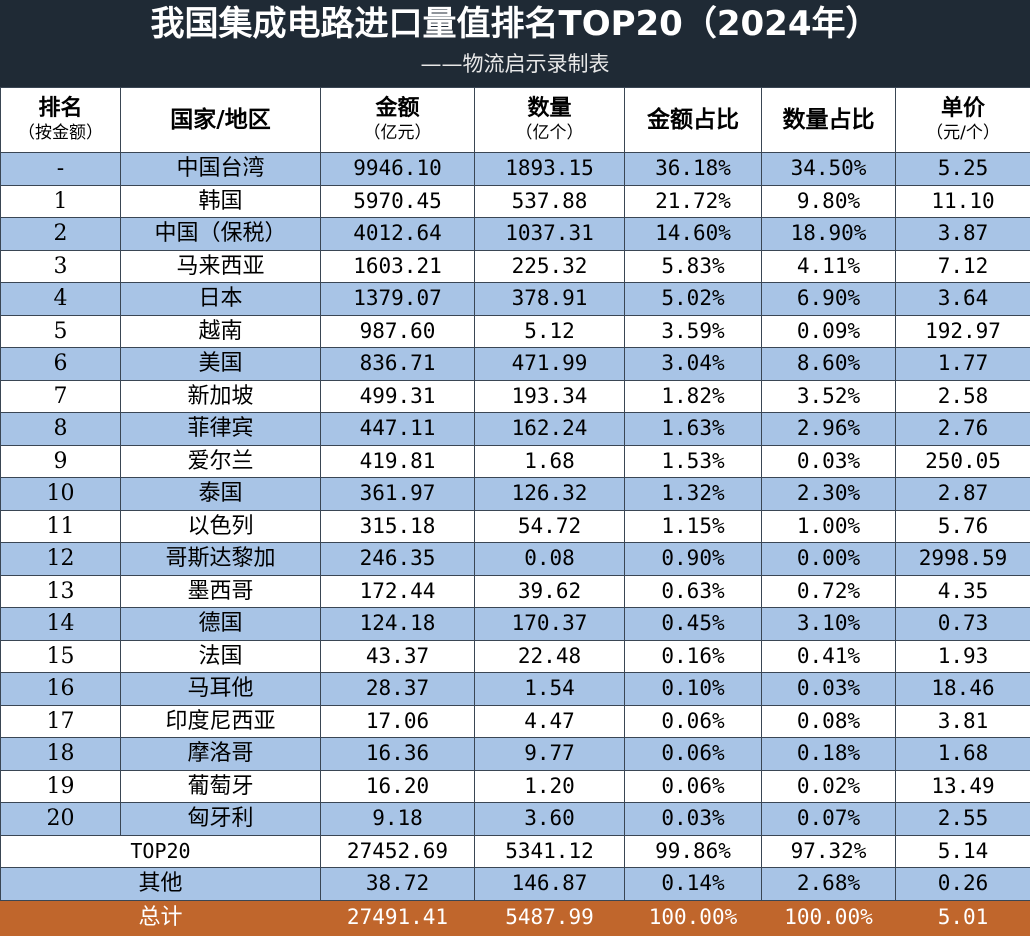 This screenshot has height=936, width=1030. I want to click on unit-price-cell: 0.73, so click(963, 624).